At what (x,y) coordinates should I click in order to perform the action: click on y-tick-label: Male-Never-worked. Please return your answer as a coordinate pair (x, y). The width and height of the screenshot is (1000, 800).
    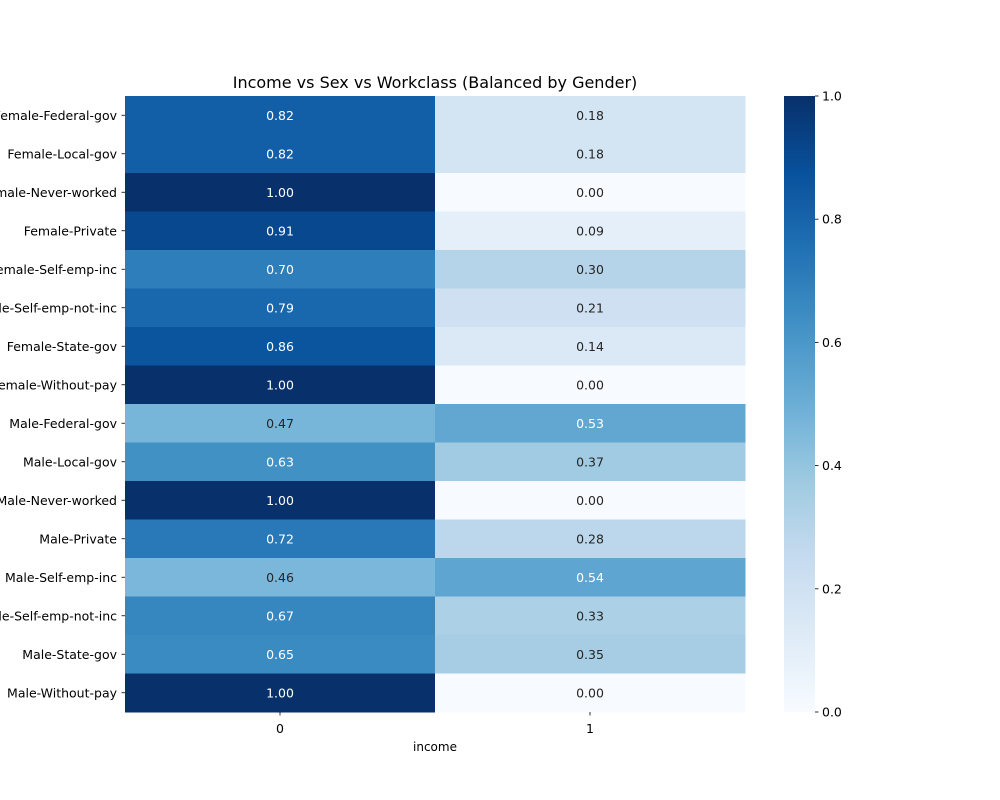
    Looking at the image, I should click on (58, 500).